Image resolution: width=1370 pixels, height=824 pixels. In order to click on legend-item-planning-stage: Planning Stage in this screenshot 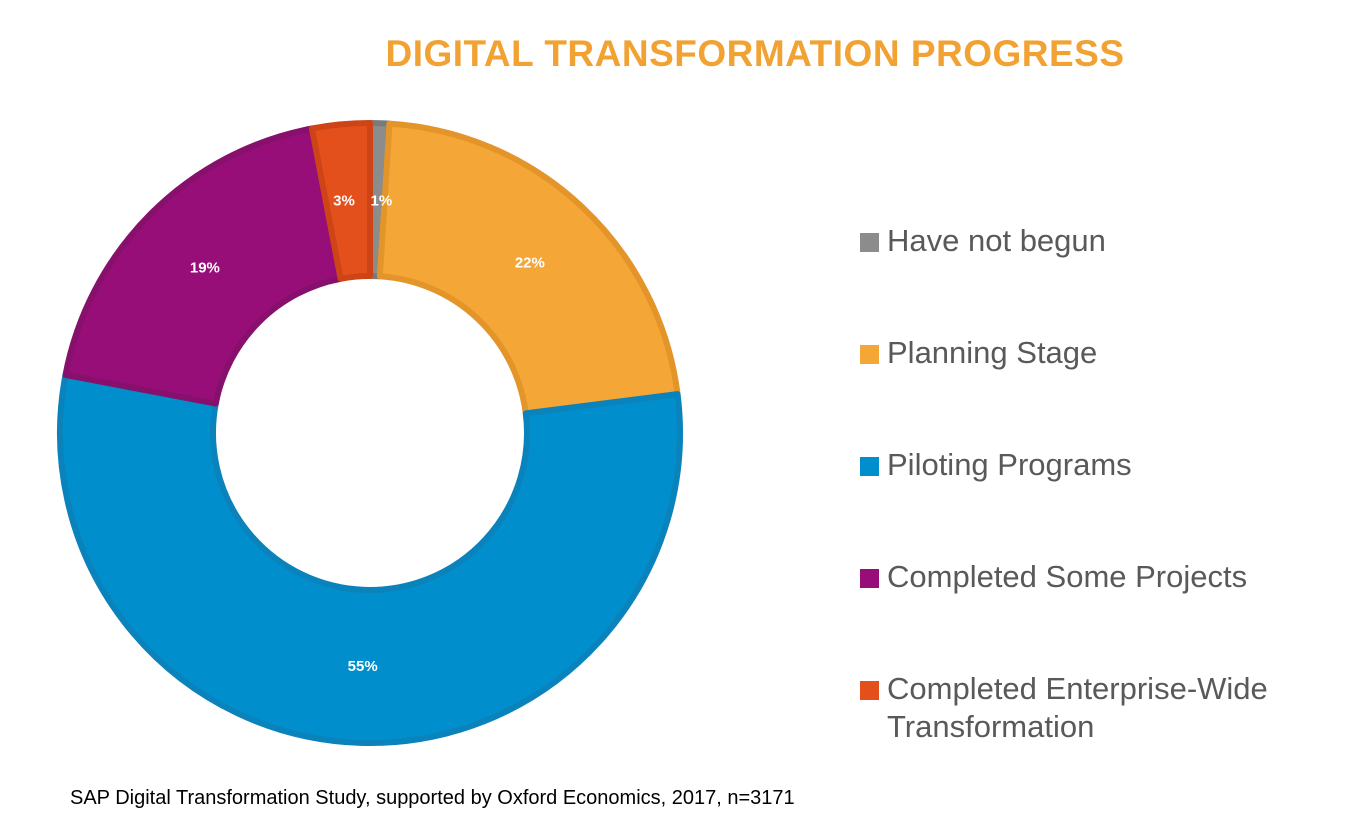, I will do `click(1098, 353)`.